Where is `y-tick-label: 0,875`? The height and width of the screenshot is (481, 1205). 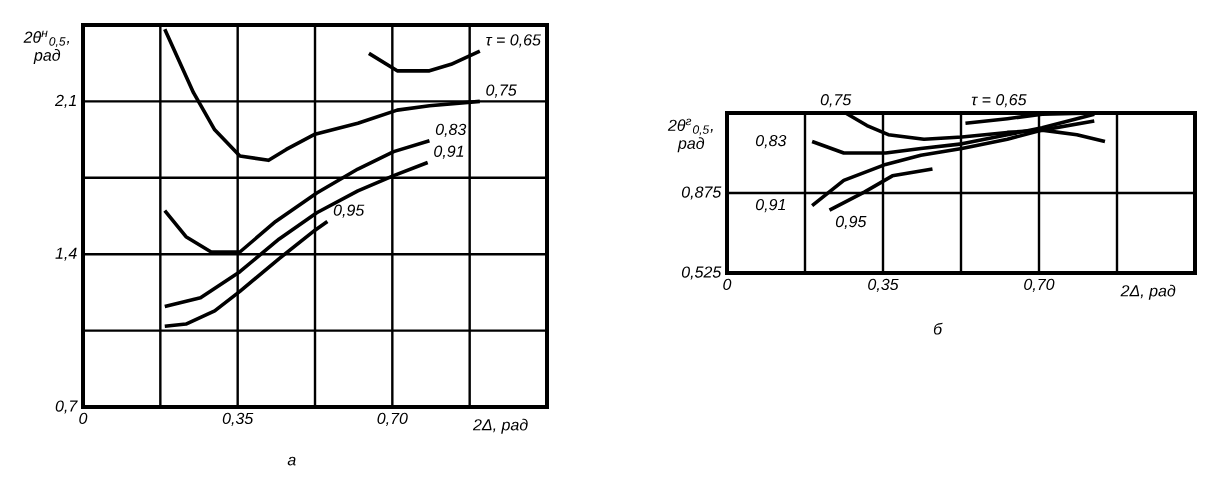 y-tick-label: 0,875 is located at coordinates (701, 193).